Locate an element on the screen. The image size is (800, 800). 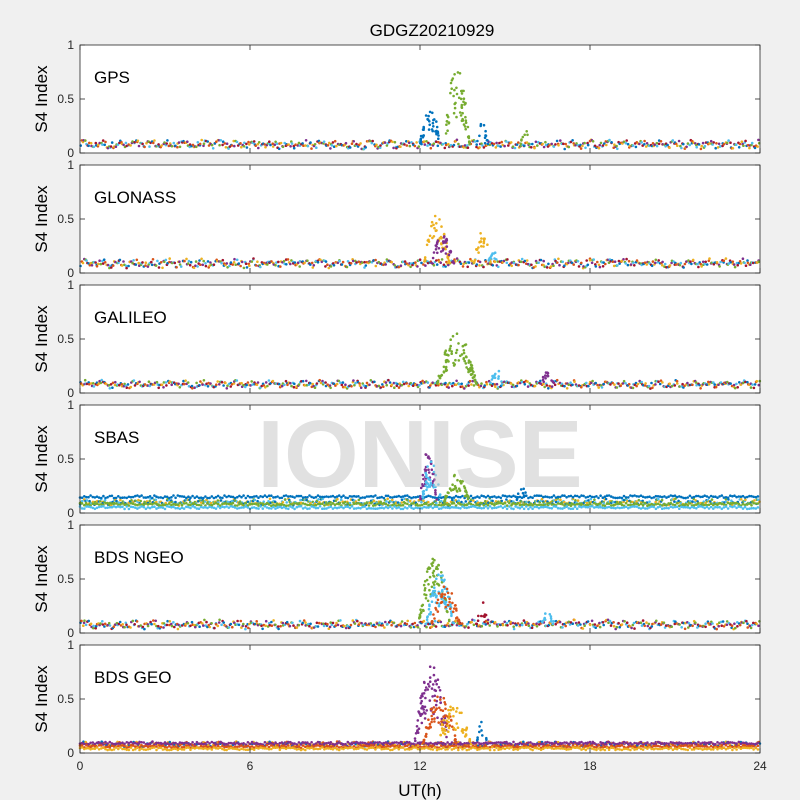
plot-area is located at coordinates (420, 219).